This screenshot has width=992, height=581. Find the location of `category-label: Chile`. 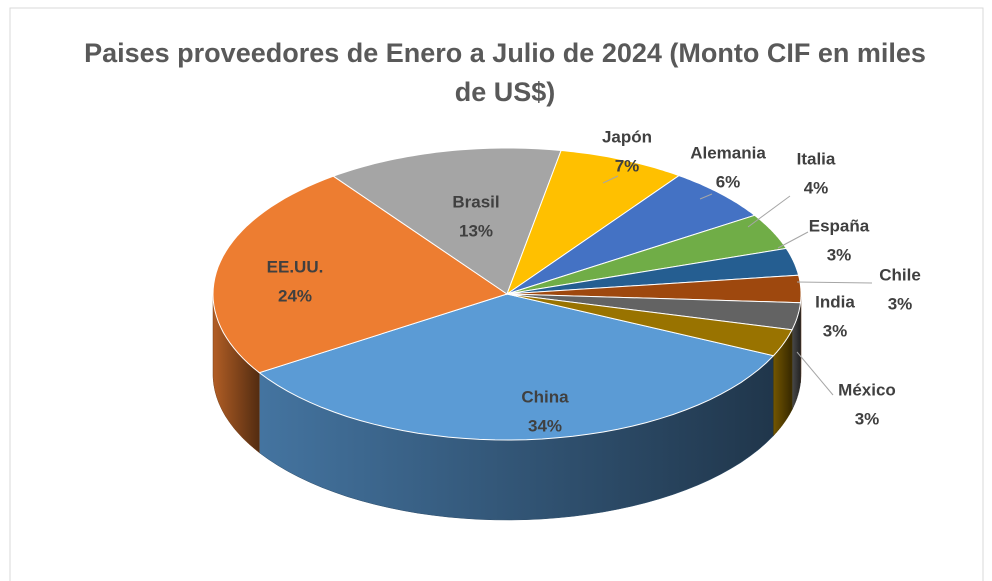

category-label: Chile is located at coordinates (900, 274).